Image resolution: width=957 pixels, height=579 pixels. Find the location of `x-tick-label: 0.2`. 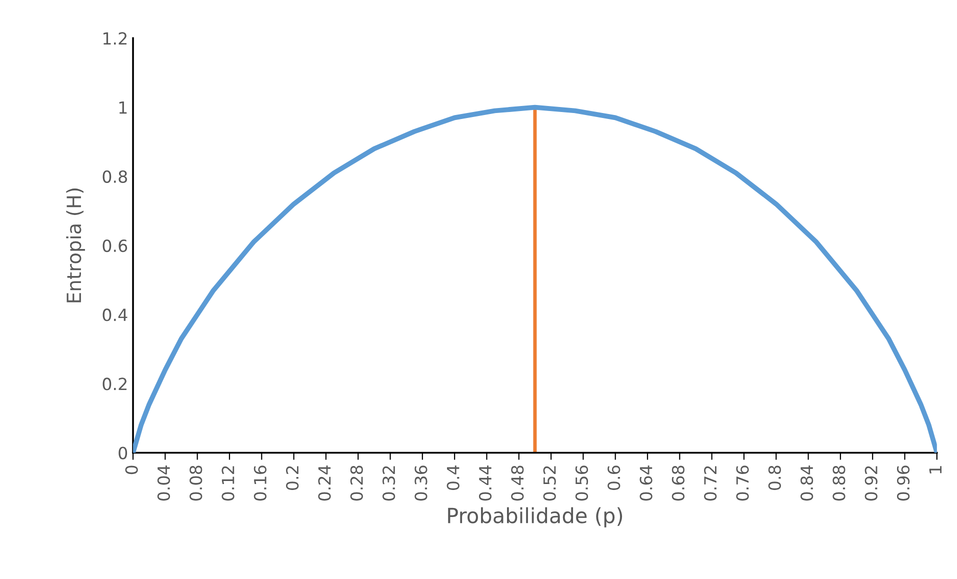

x-tick-label: 0.2 is located at coordinates (292, 478).